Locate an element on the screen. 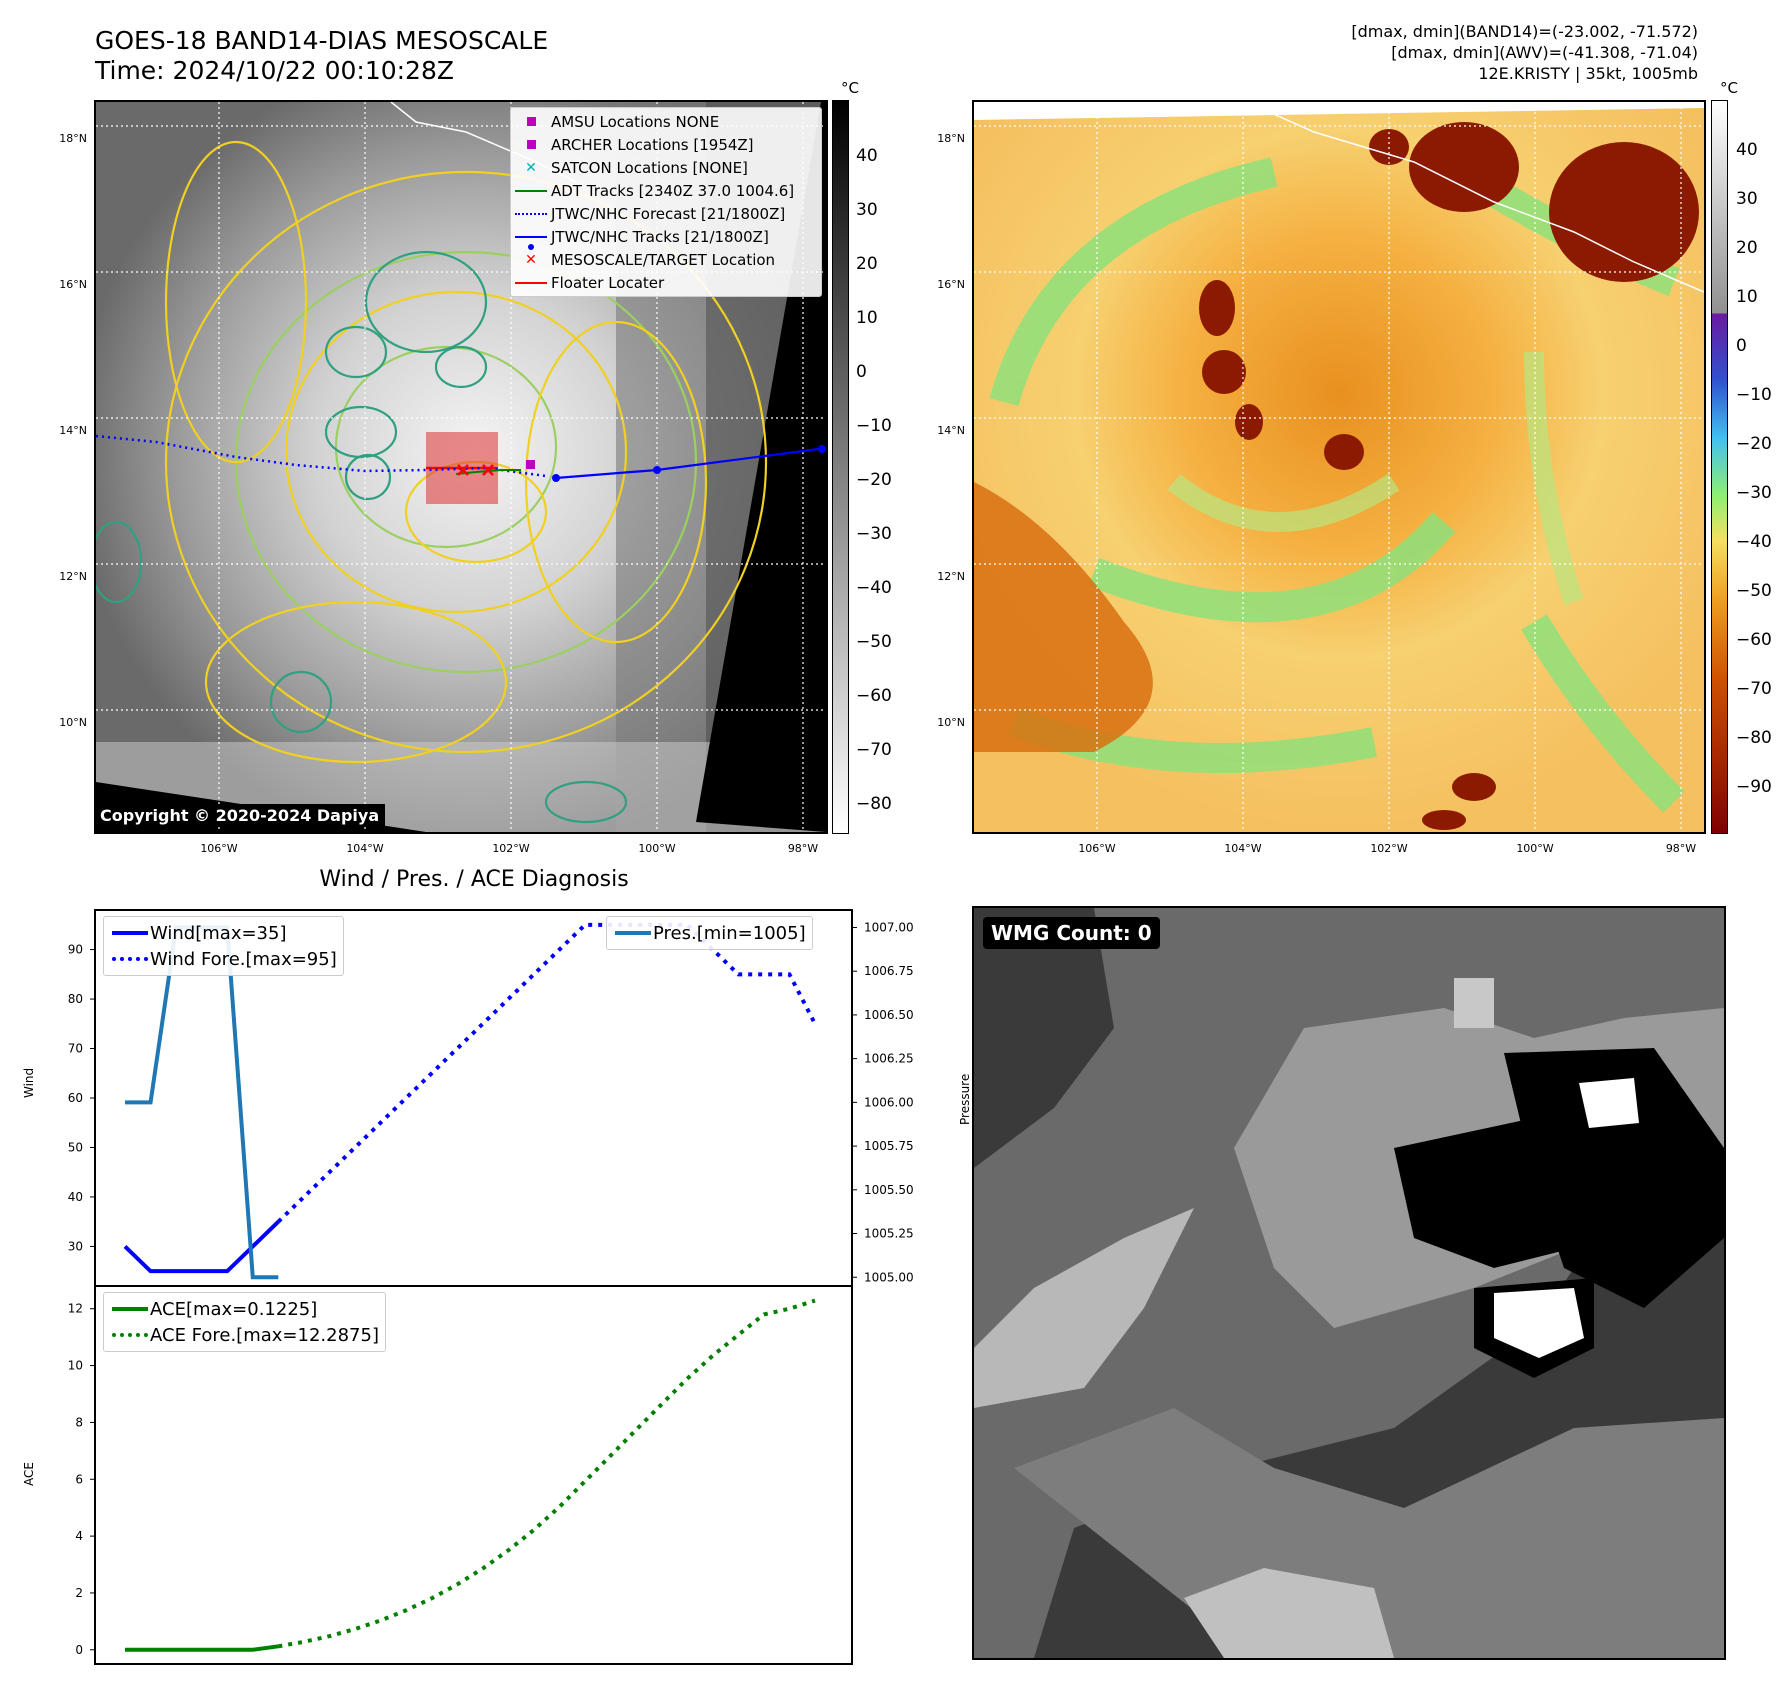  ace-tick-label: 8 is located at coordinates (79, 1422).